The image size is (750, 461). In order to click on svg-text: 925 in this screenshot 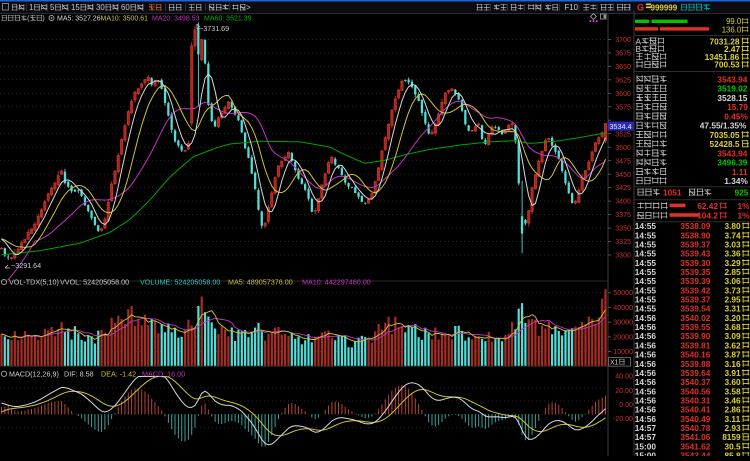, I will do `click(742, 192)`.